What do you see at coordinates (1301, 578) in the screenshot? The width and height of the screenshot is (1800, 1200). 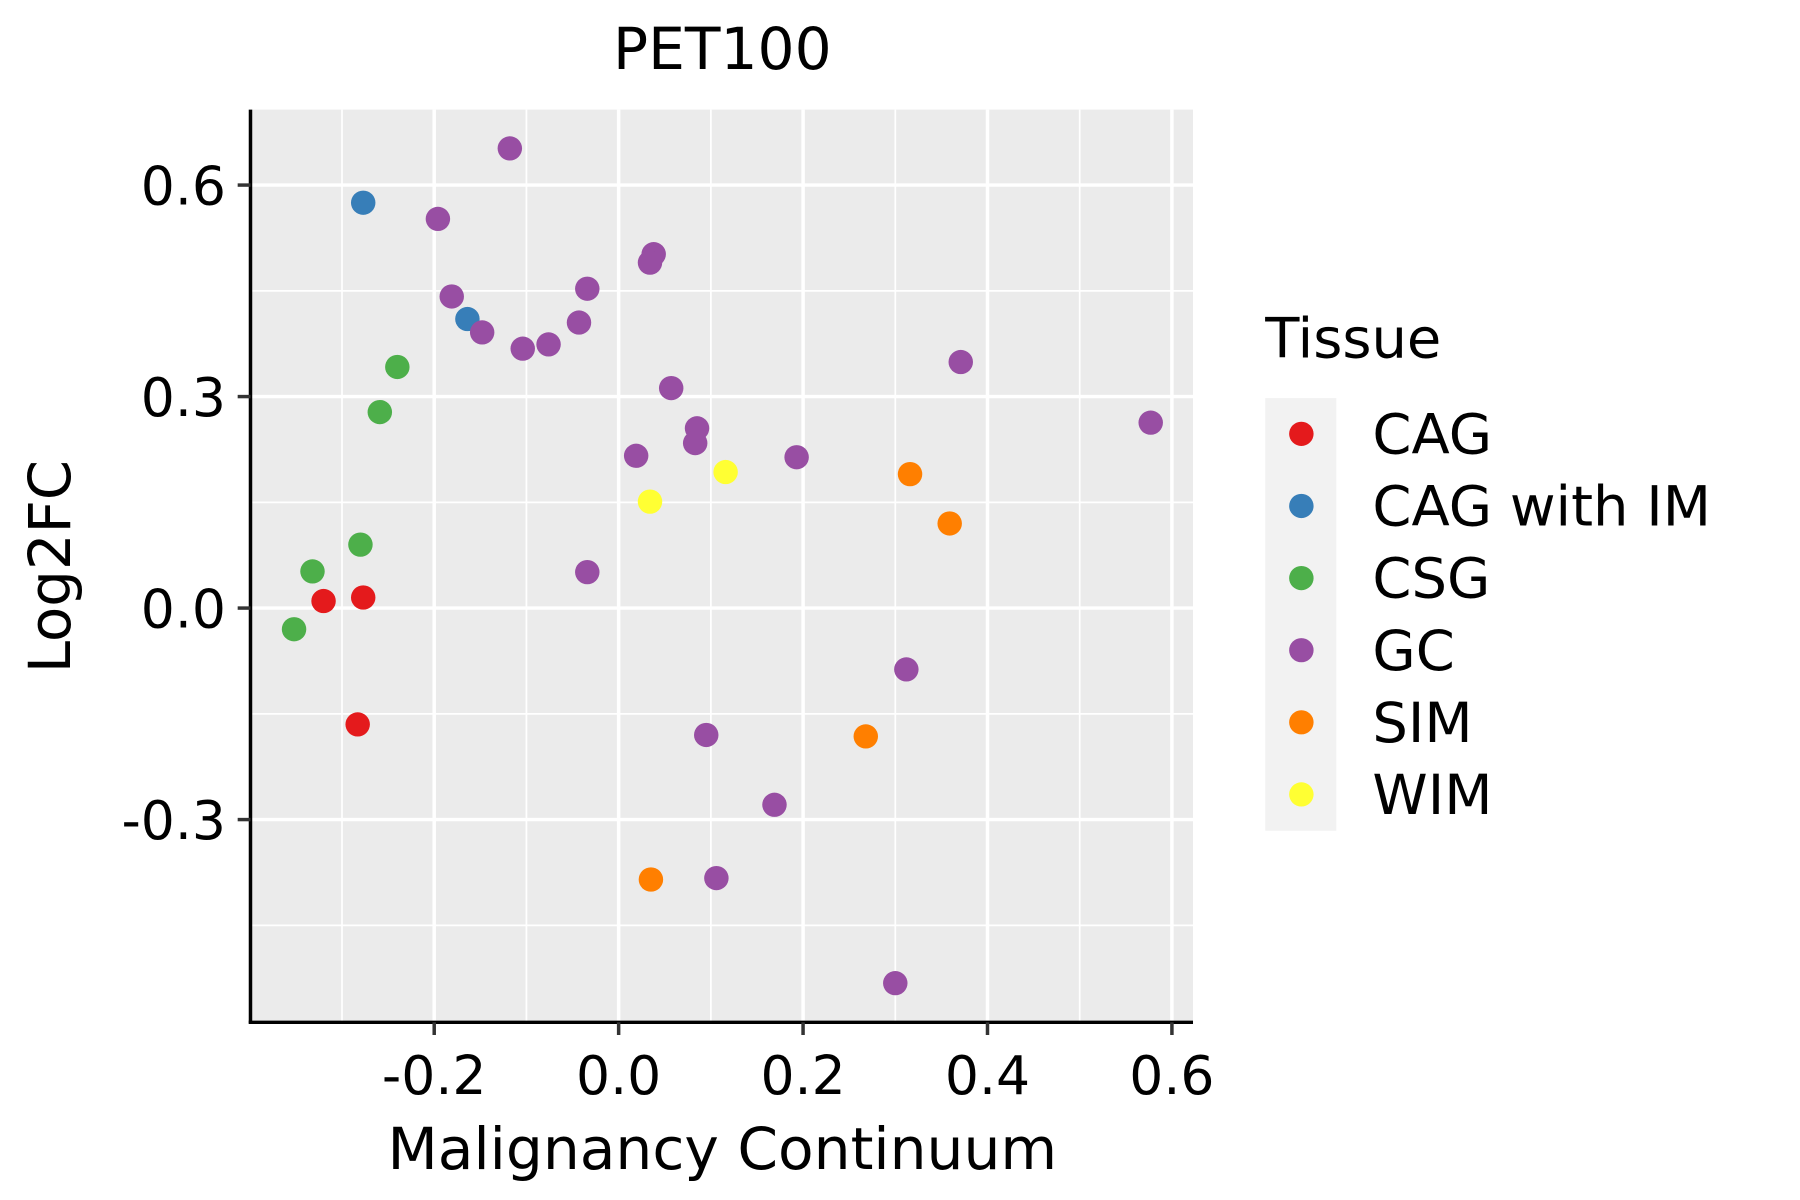 I see `legend-key-csg` at bounding box center [1301, 578].